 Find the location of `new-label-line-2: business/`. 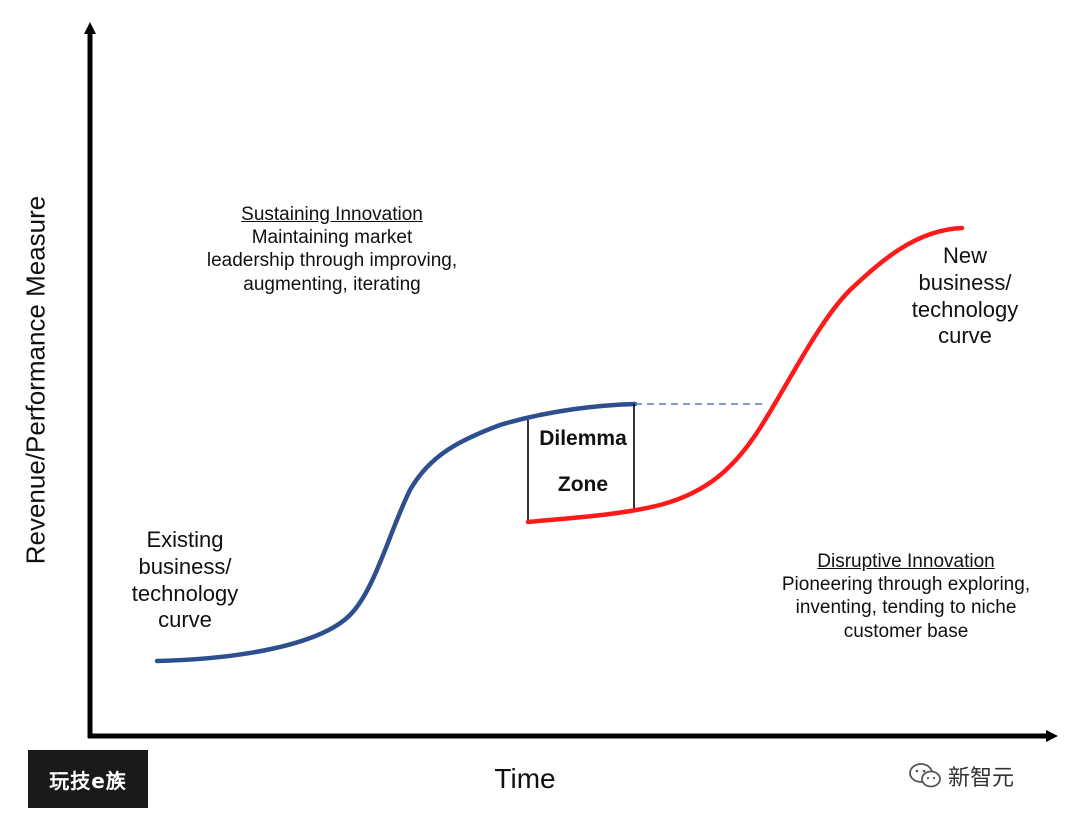

new-label-line-2: business/ is located at coordinates (965, 282).